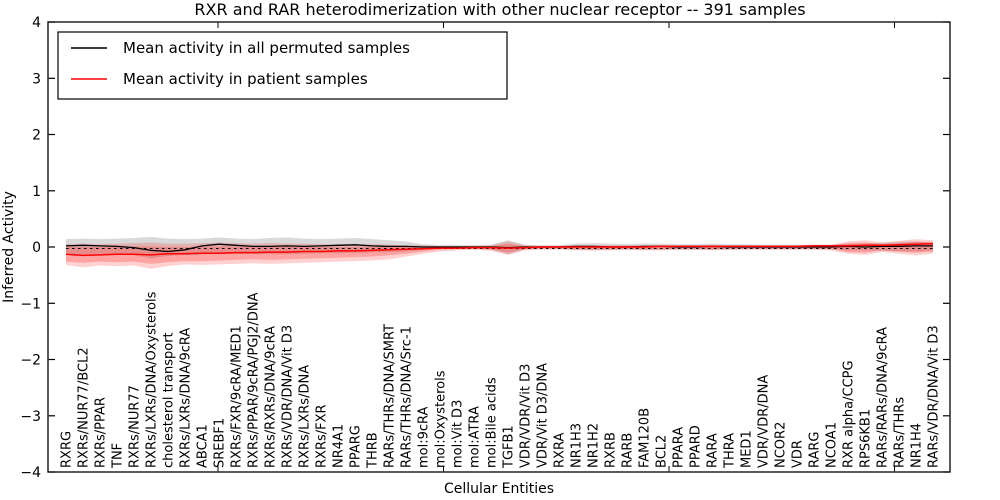 This screenshot has width=1000, height=500. I want to click on x-tick-label: RXRs/FXR, so click(322, 436).